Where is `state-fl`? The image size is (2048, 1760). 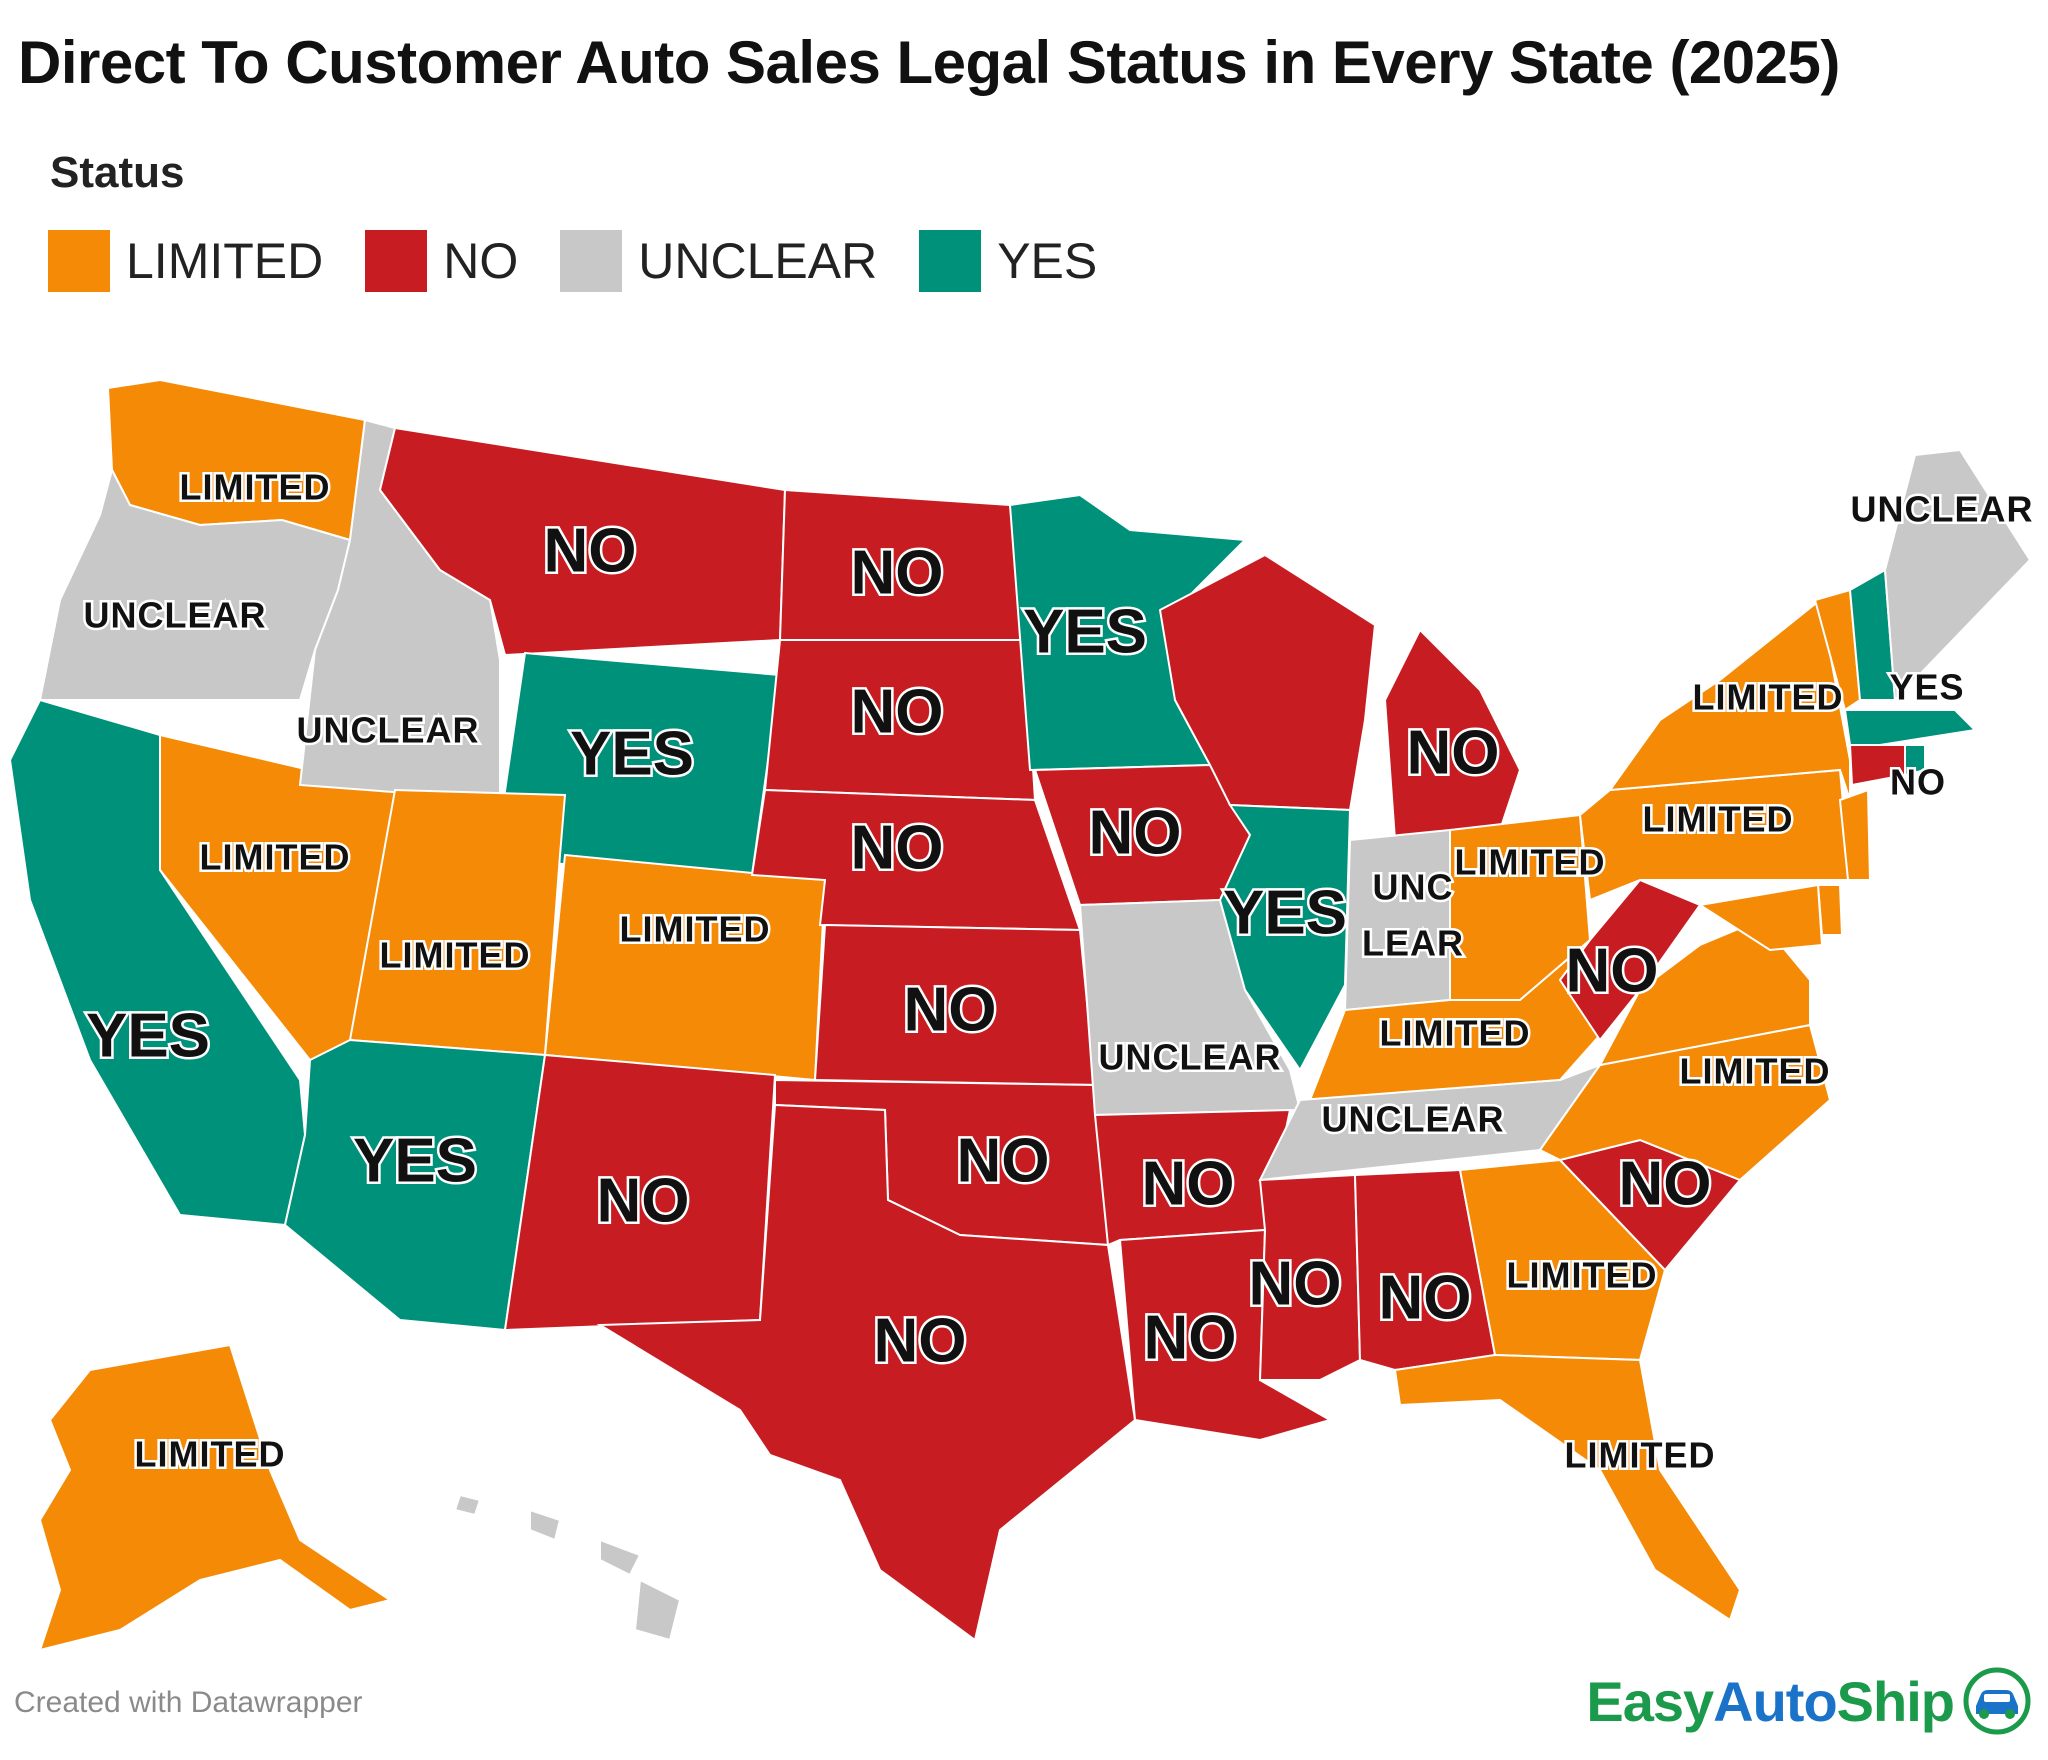 state-fl is located at coordinates (1567, 1487).